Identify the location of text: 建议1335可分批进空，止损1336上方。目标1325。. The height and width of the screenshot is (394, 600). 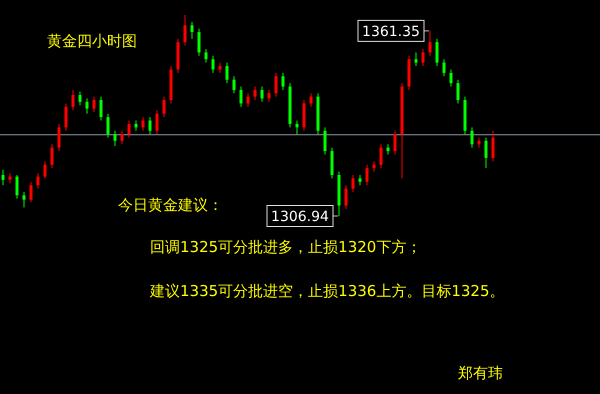
(327, 291).